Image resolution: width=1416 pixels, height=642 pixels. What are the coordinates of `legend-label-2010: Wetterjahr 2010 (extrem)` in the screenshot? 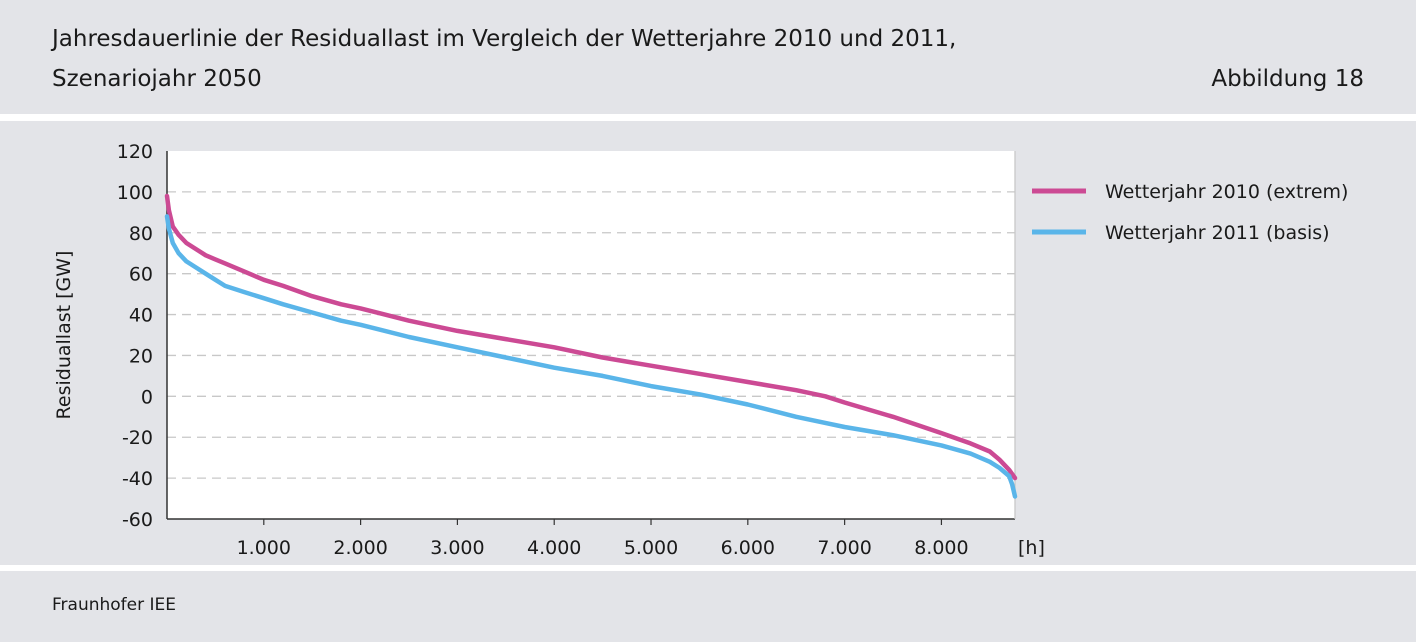 It's located at (1226, 192).